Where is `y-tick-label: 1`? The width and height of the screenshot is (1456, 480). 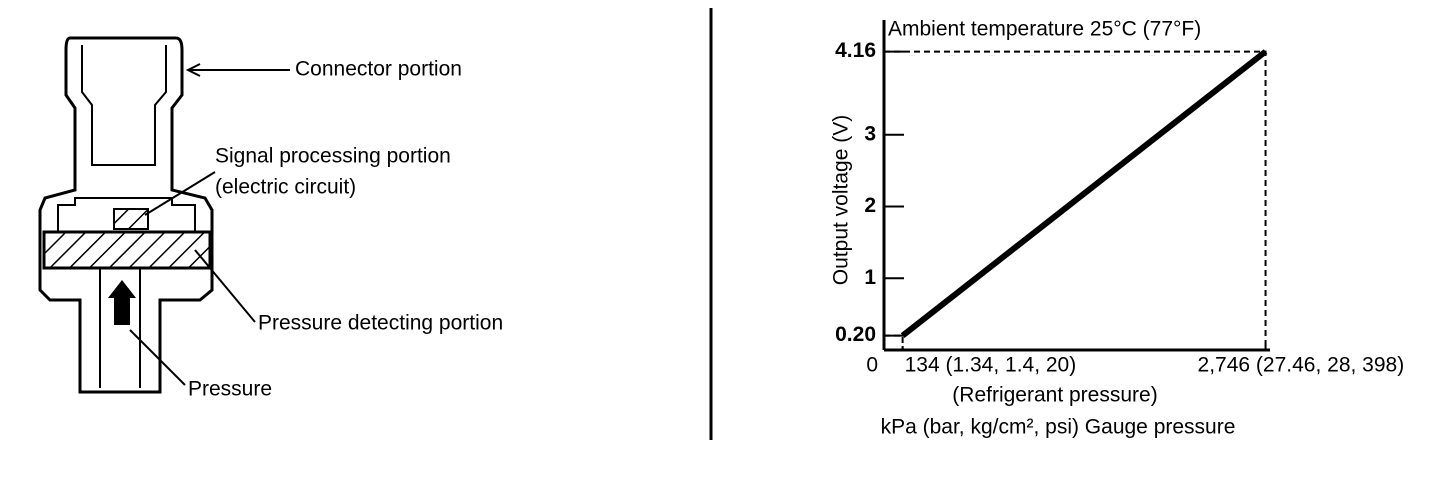
y-tick-label: 1 is located at coordinates (870, 277).